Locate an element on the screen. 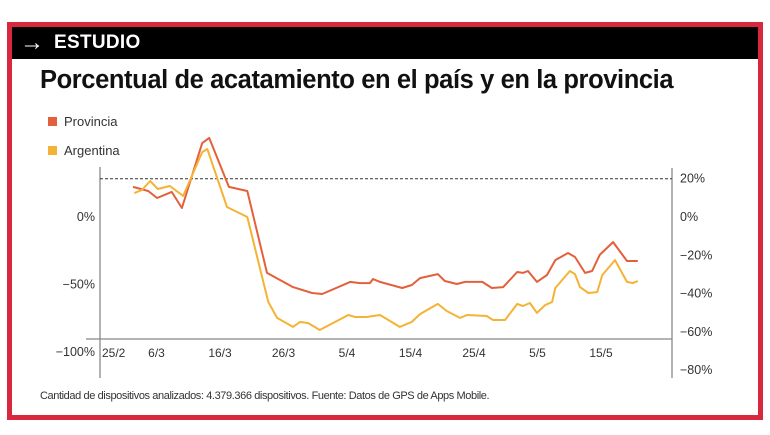 The width and height of the screenshot is (770, 435). section-header: → ESTUDIO is located at coordinates (385, 43).